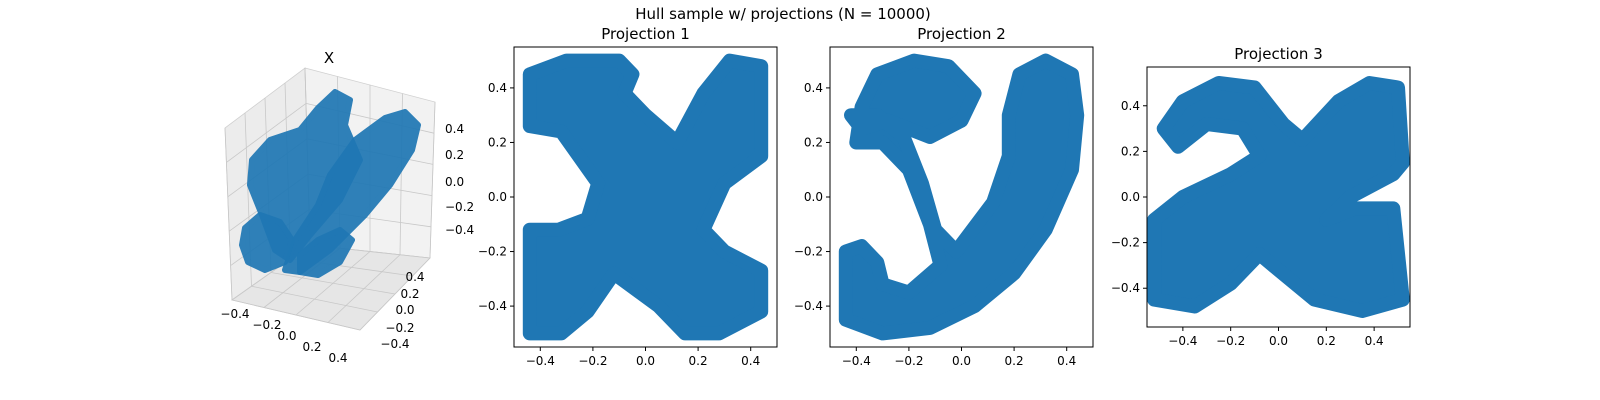  Describe the element at coordinates (592, 361) in the screenshot. I see `projection-1-xtick-label: −0.2` at that location.